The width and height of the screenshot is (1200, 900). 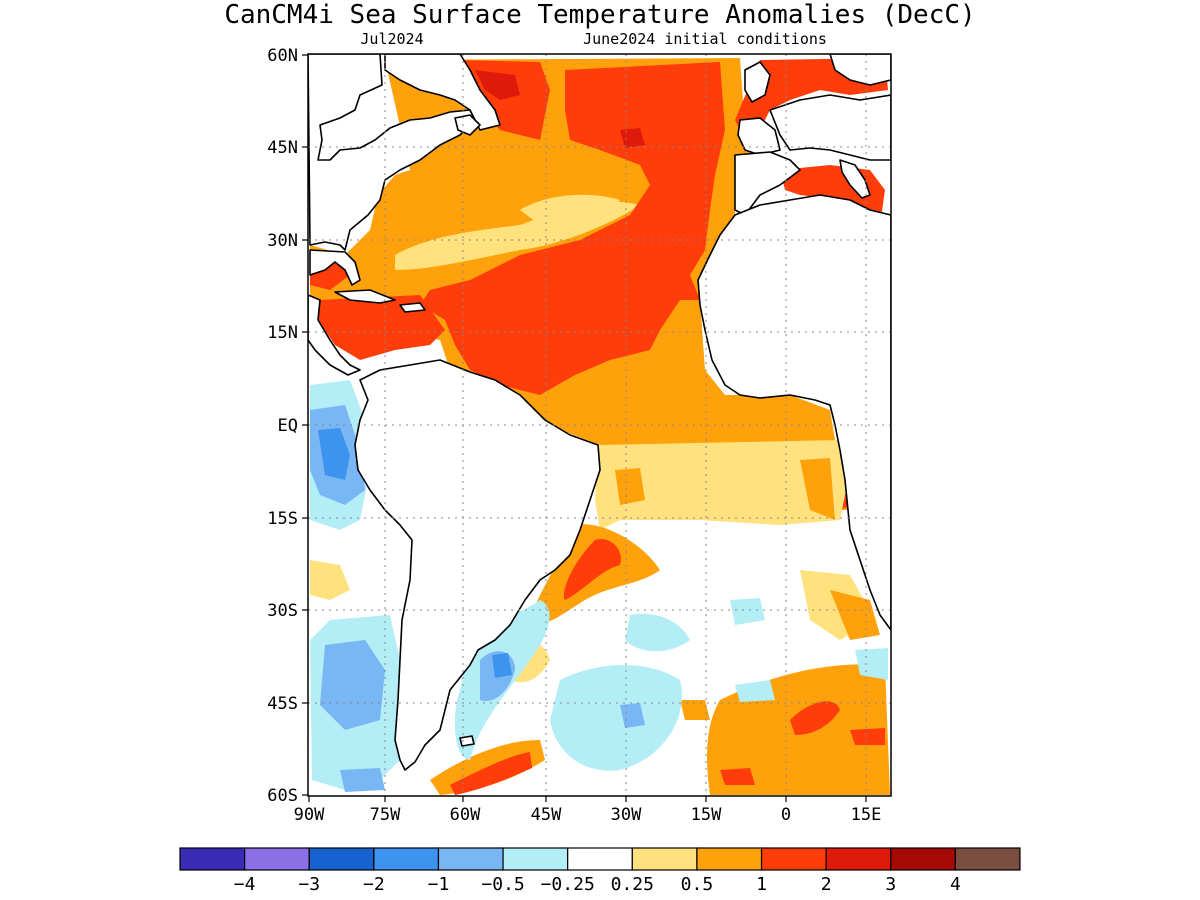 I want to click on warm-east-cape-patch, so click(x=855, y=615).